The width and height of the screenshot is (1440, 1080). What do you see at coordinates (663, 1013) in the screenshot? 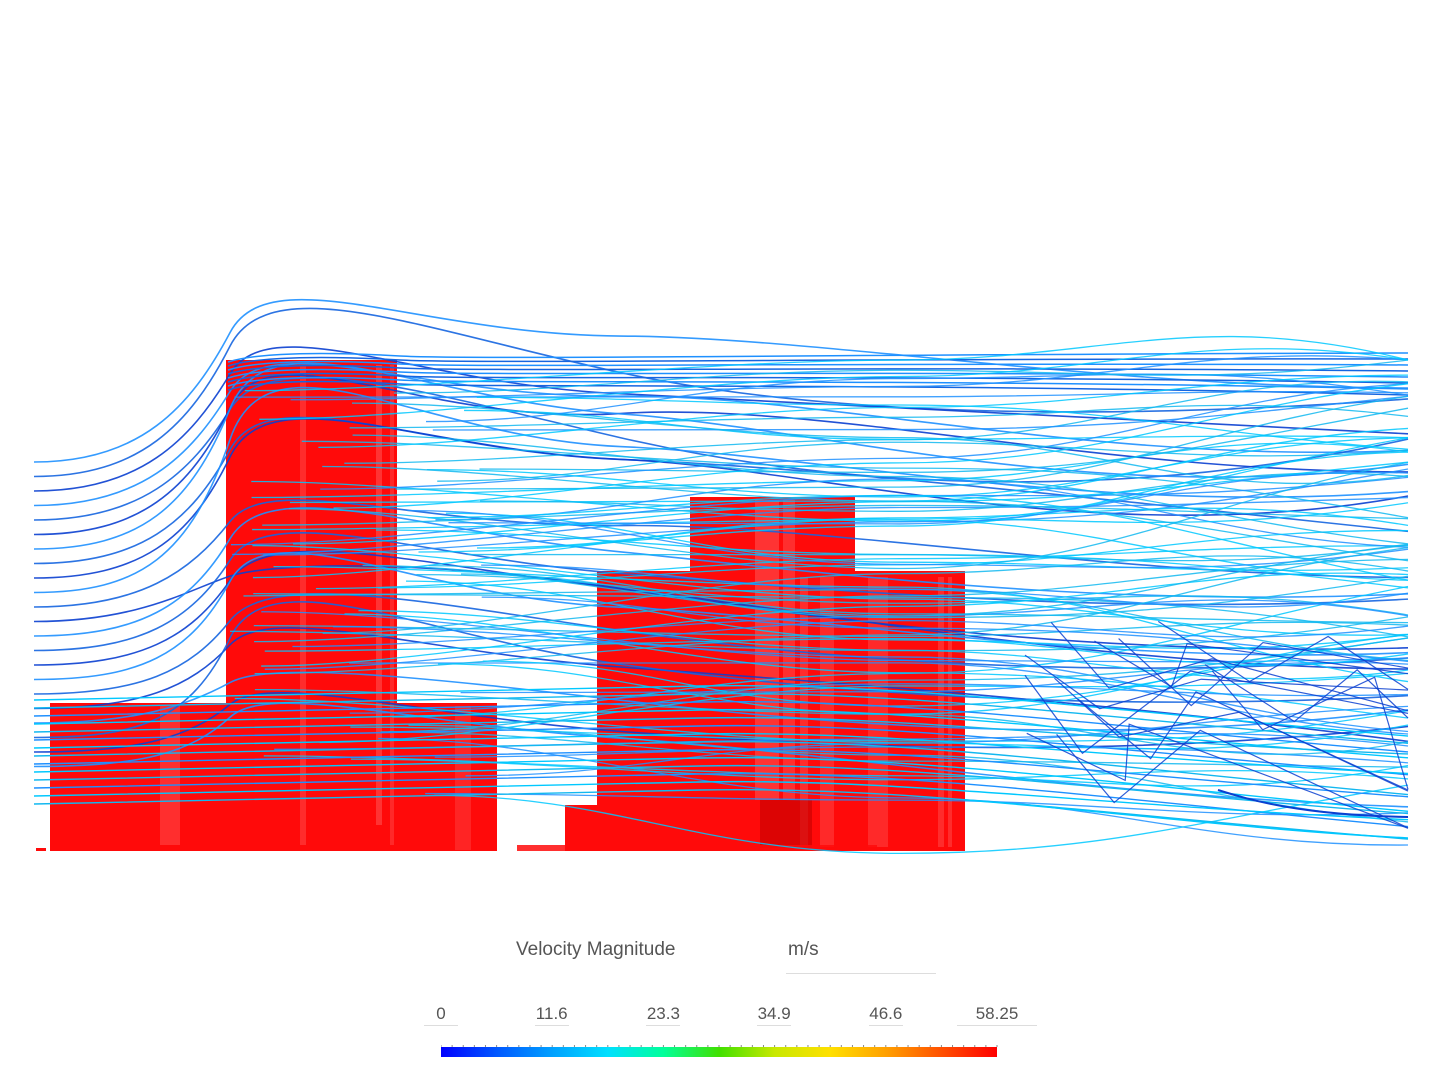
I see `legend-tick-label: 23.3` at bounding box center [663, 1013].